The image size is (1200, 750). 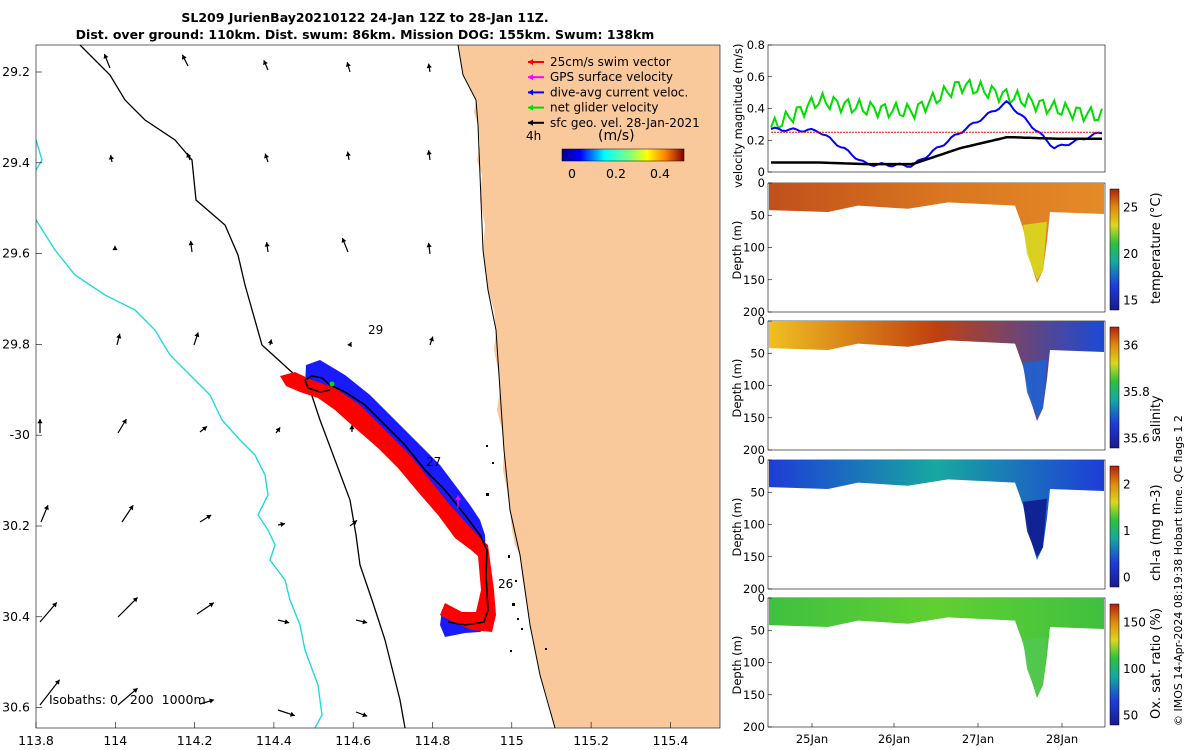 I want to click on velocity-y-tick: 0.4, so click(x=756, y=109).